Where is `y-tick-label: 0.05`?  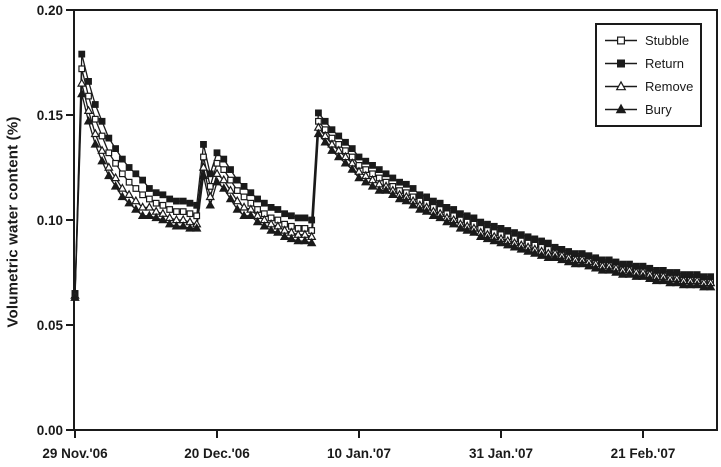
y-tick-label: 0.05 is located at coordinates (50, 325).